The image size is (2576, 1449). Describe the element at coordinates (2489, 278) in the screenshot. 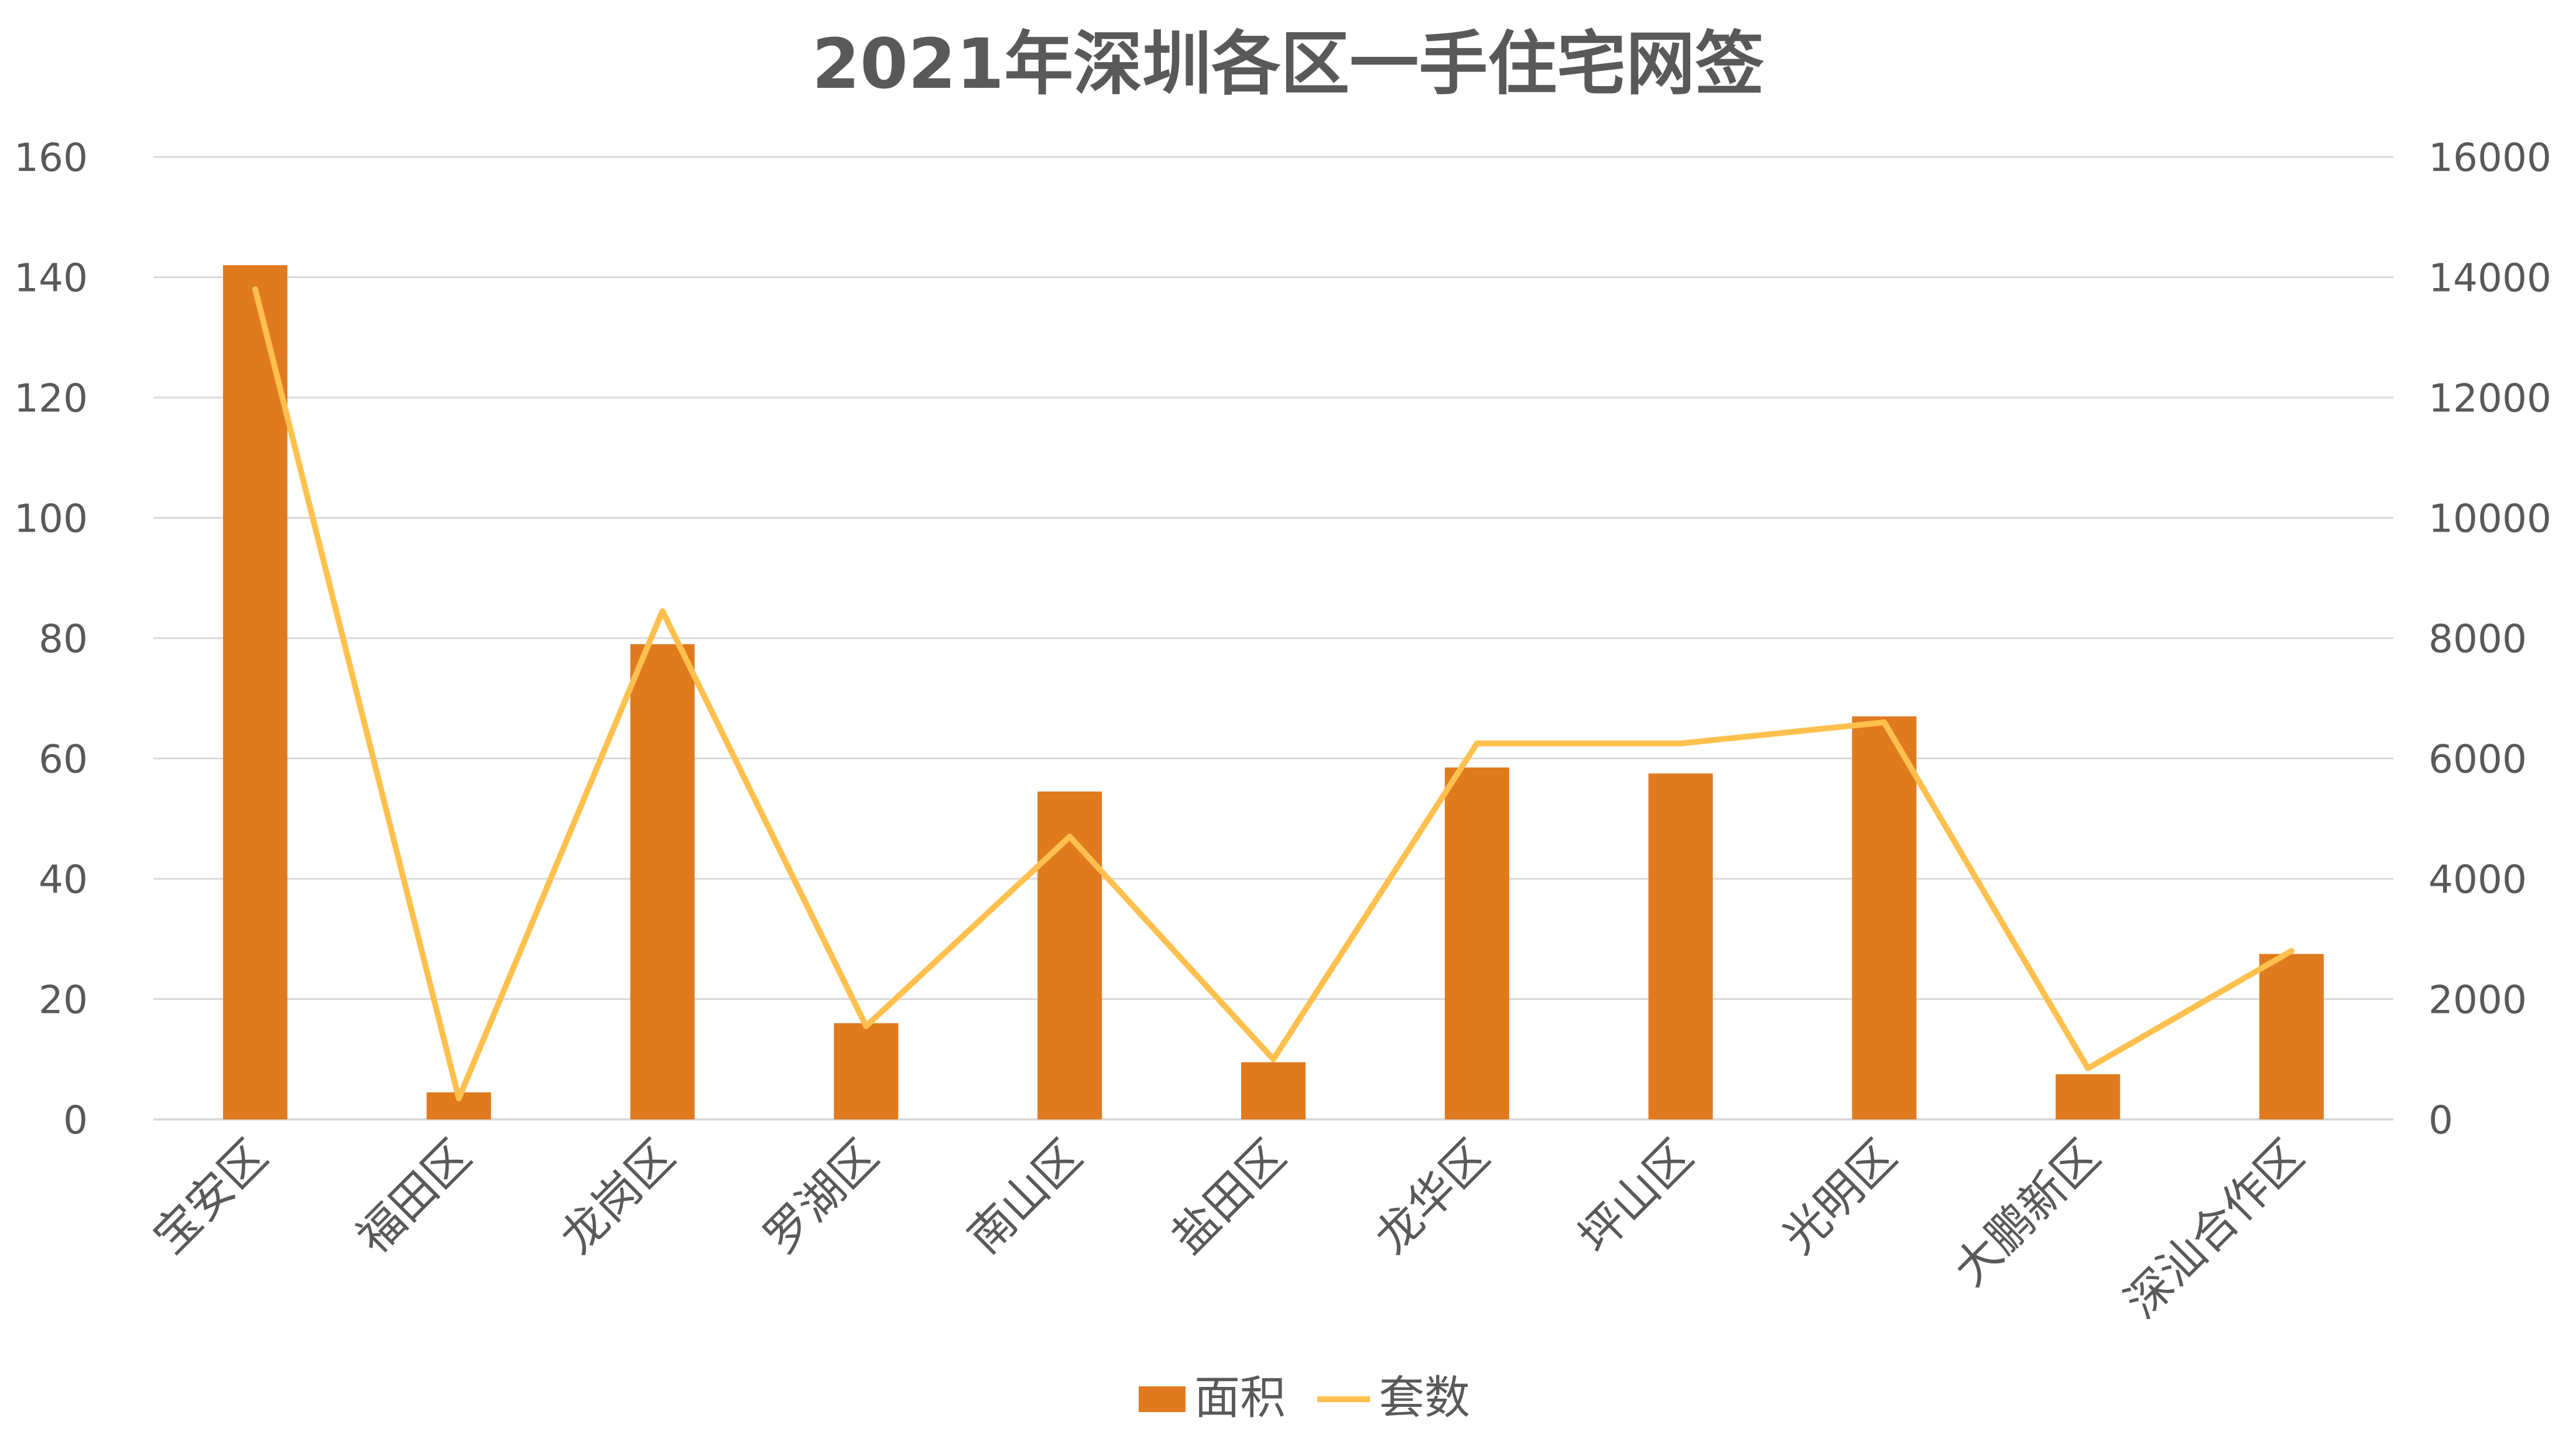

I see `right-tick-label: 14000` at that location.